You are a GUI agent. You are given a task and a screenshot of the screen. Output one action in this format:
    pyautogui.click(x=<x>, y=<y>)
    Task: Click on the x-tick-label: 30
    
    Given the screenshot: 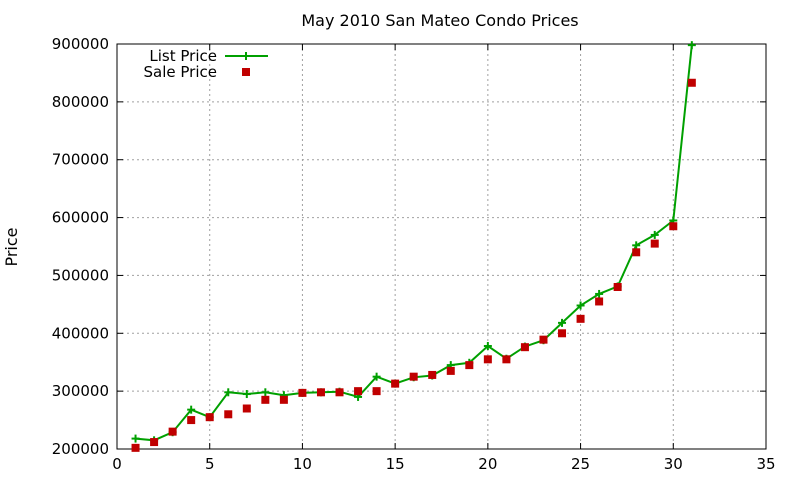 What is the action you would take?
    pyautogui.click(x=673, y=464)
    